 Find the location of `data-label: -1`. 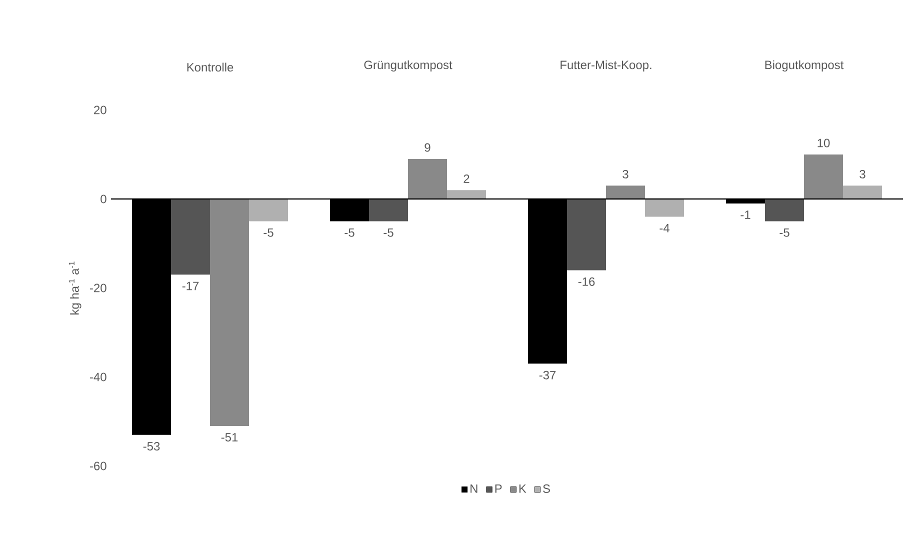

data-label: -1 is located at coordinates (745, 214).